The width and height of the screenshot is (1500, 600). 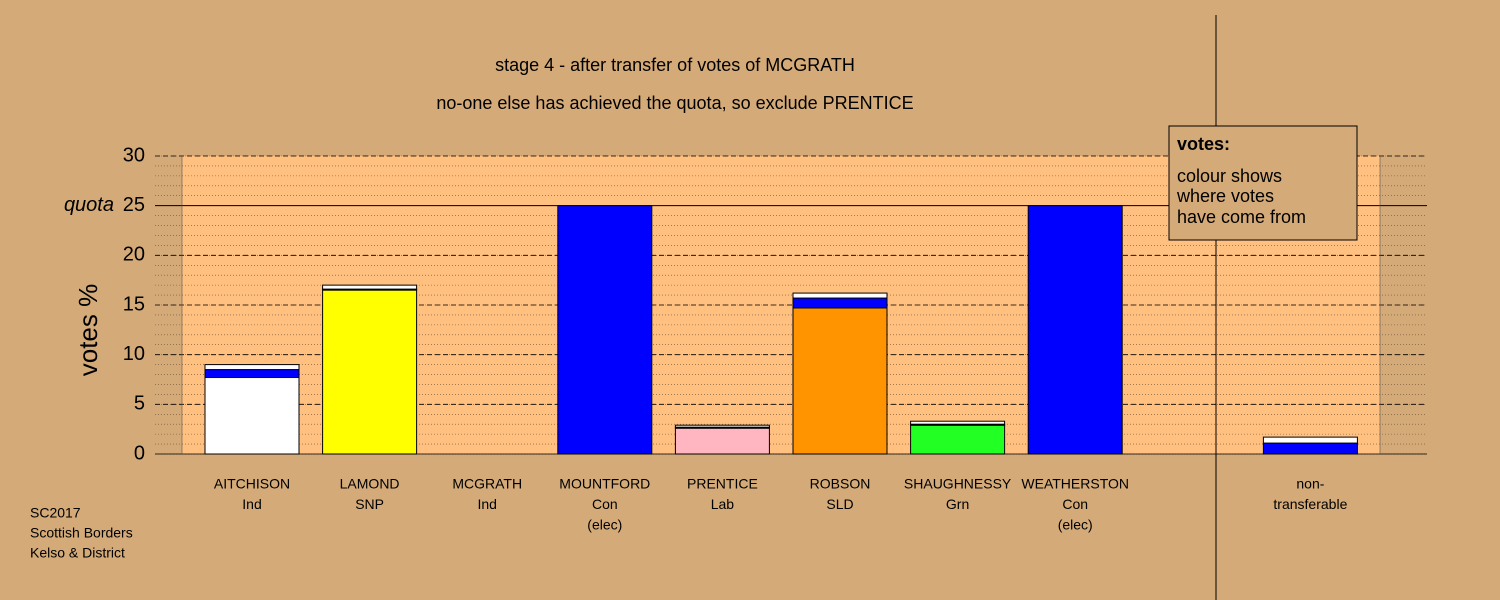 I want to click on y-tick-label: 5, so click(x=139, y=404).